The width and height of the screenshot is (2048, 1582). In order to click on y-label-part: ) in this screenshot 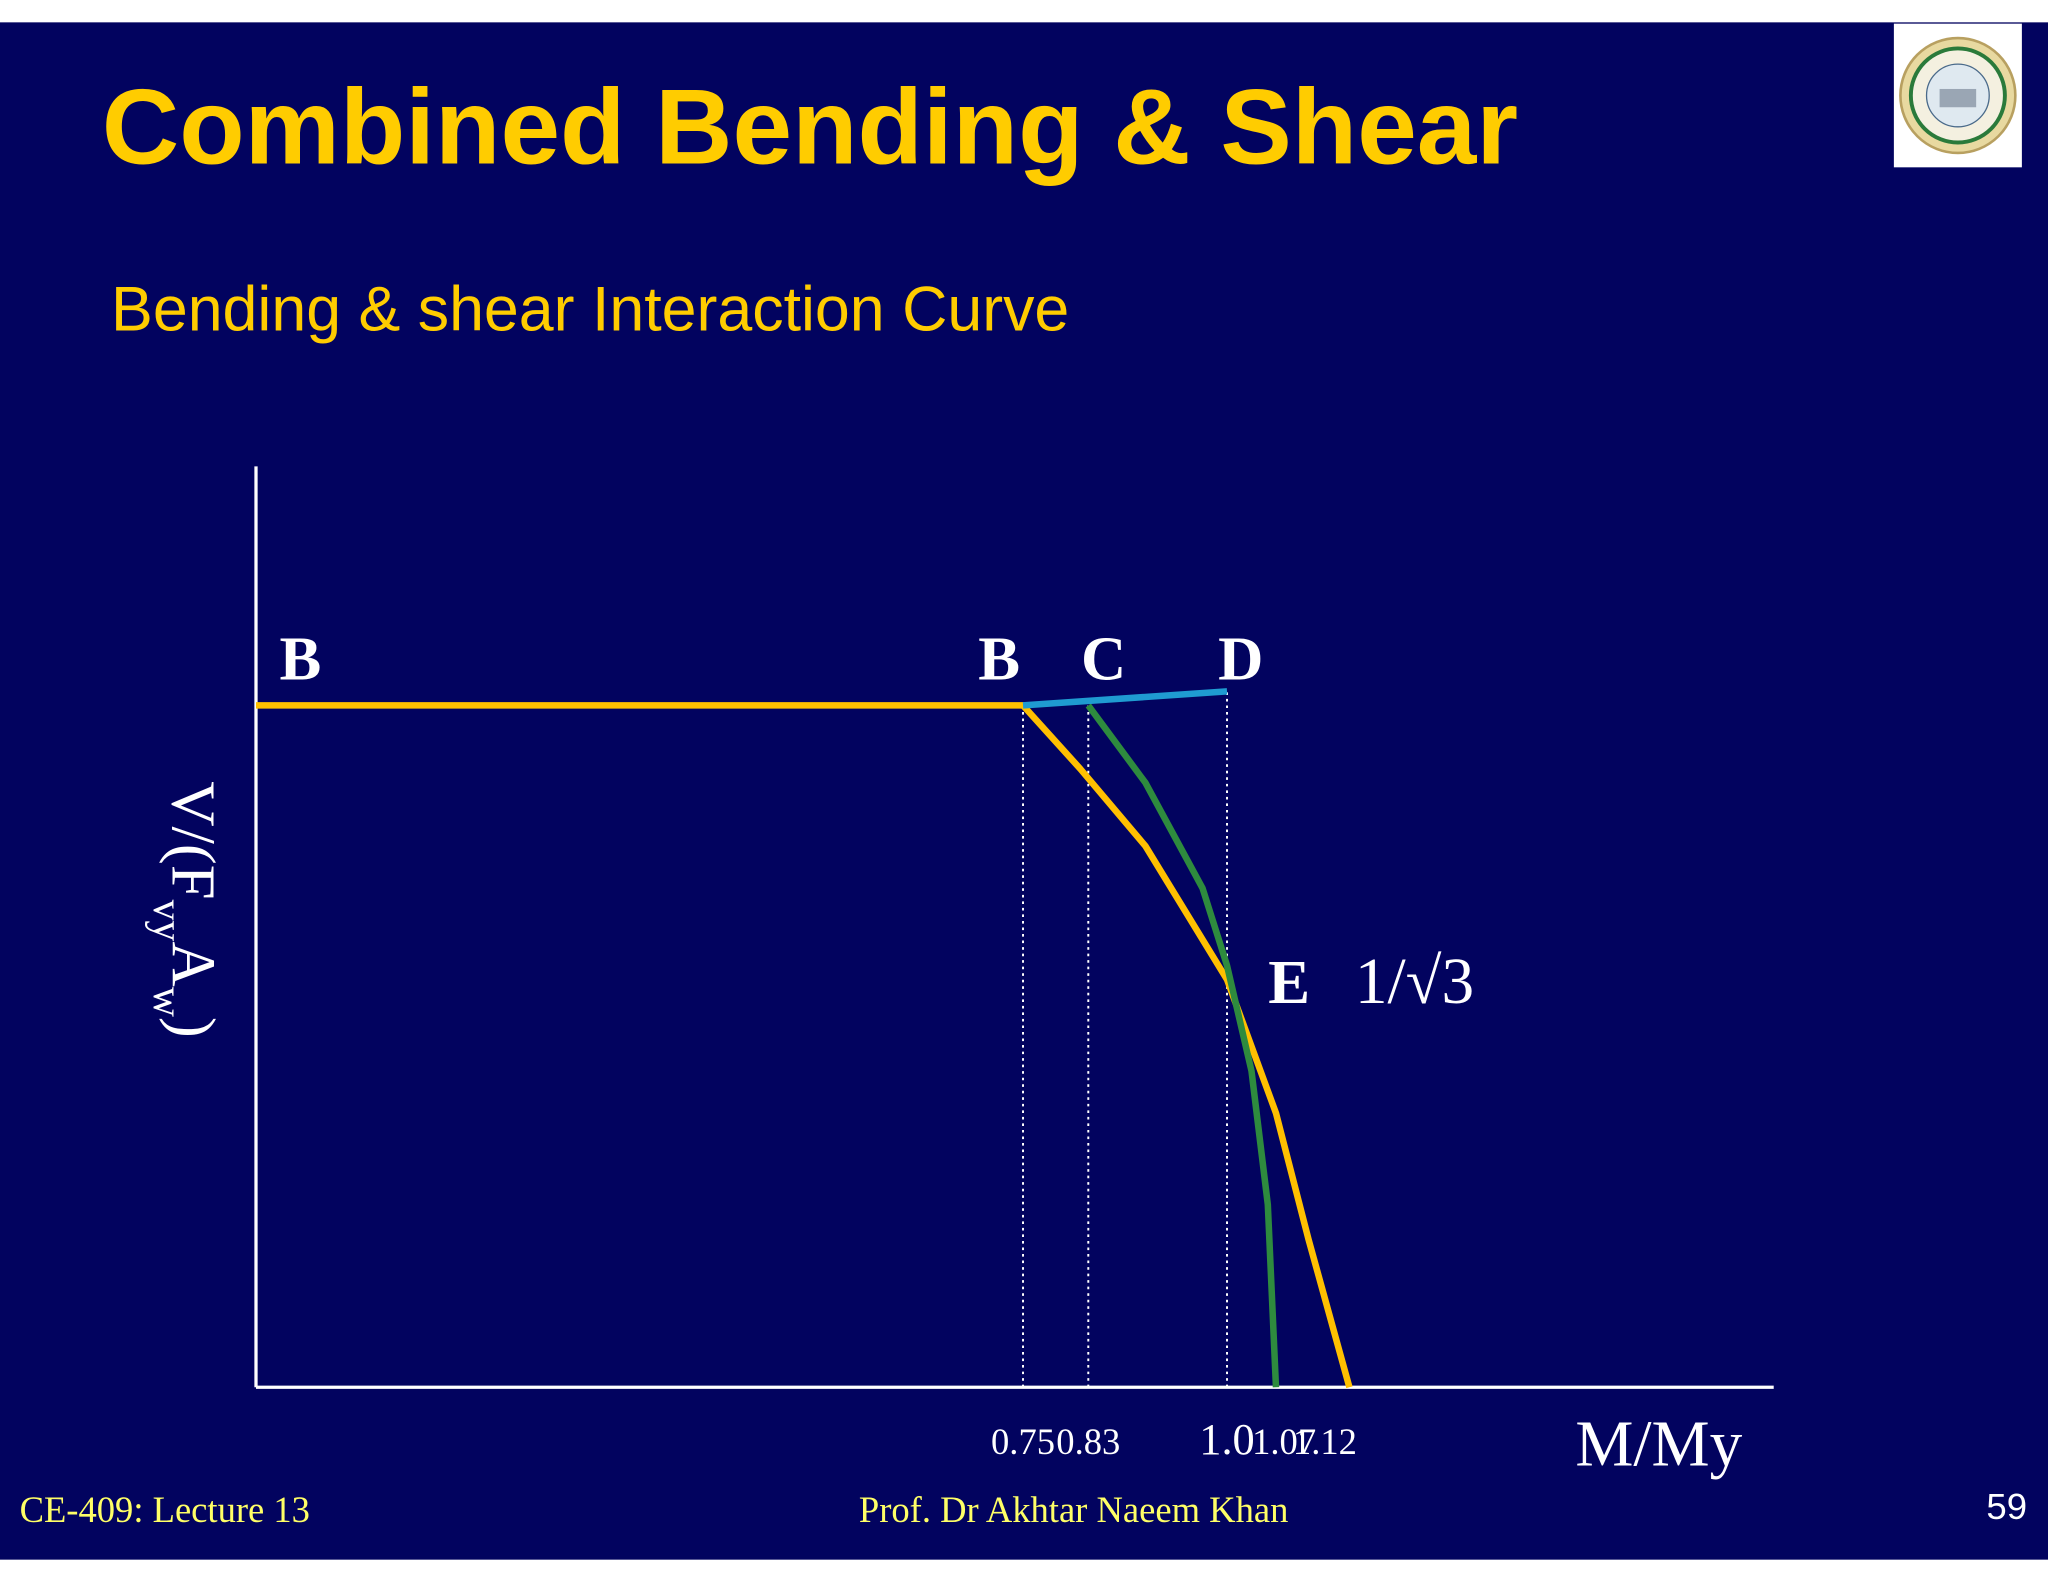, I will do `click(193, 1027)`.